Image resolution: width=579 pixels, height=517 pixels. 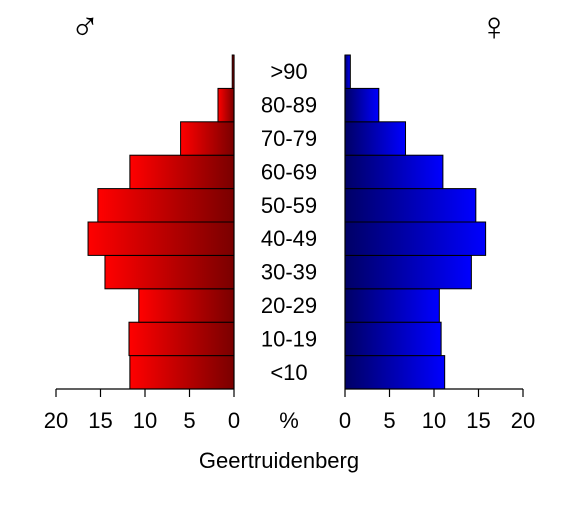 I want to click on age-group-label: 60-69, so click(x=289, y=171).